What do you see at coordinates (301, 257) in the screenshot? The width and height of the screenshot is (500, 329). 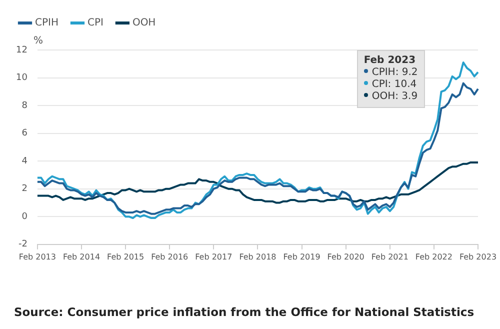 I see `x-tick-label: Feb 2019` at bounding box center [301, 257].